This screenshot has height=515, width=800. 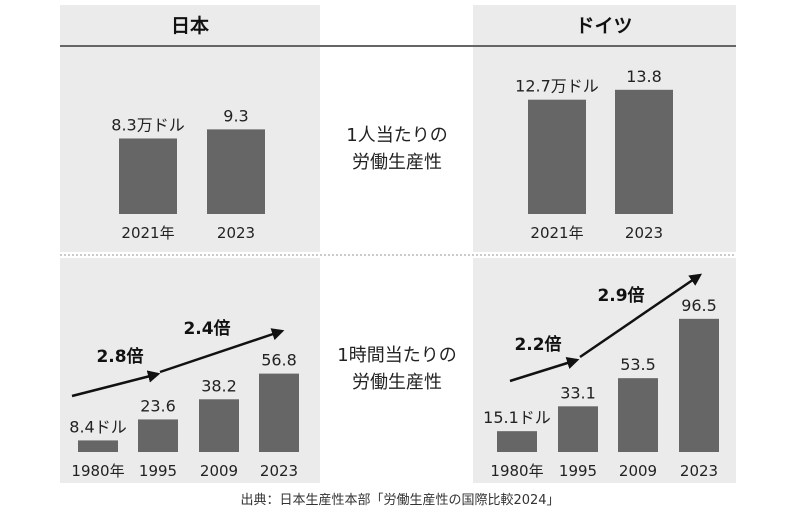 What do you see at coordinates (644, 233) in the screenshot?
I see `germany-per-person-category-label: 2023` at bounding box center [644, 233].